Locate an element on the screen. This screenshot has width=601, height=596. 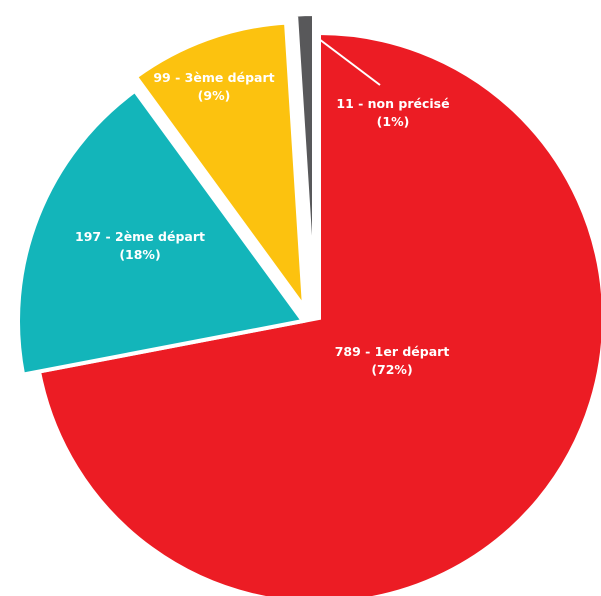
leader-lines is located at coordinates (347, 60).